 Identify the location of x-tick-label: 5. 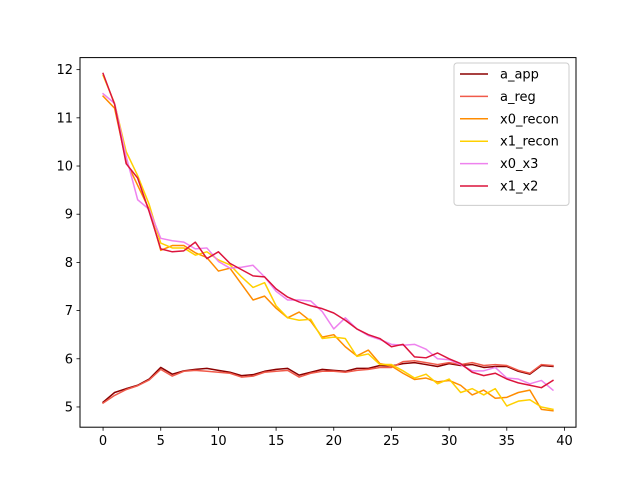
(161, 441).